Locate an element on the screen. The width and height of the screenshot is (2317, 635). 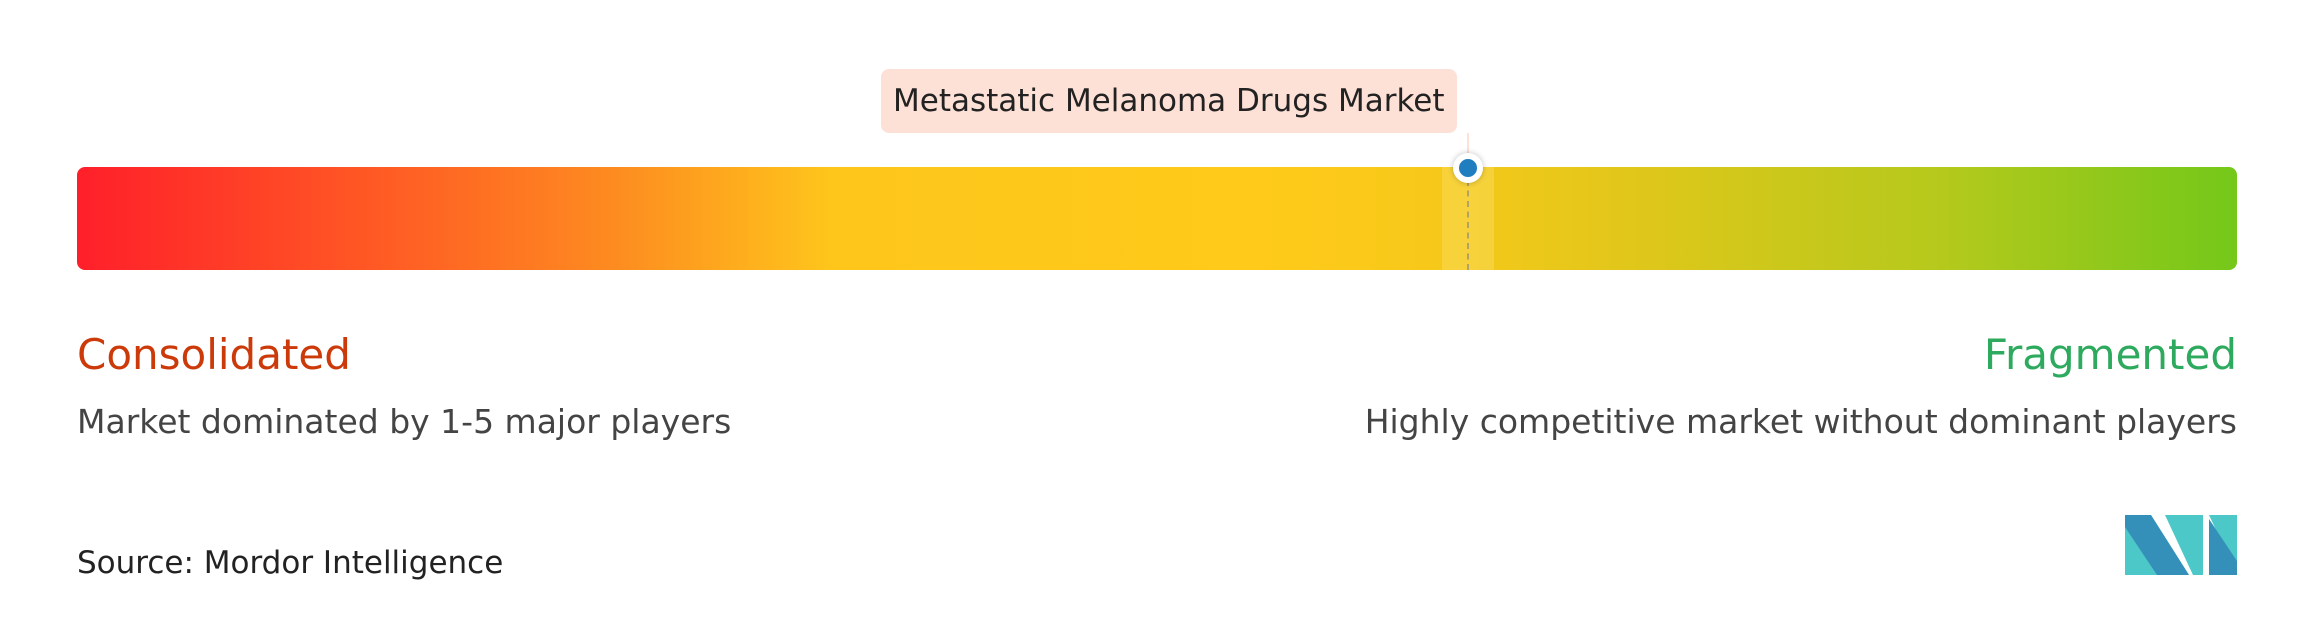
mordor-intelligence-logo is located at coordinates (2181, 545).